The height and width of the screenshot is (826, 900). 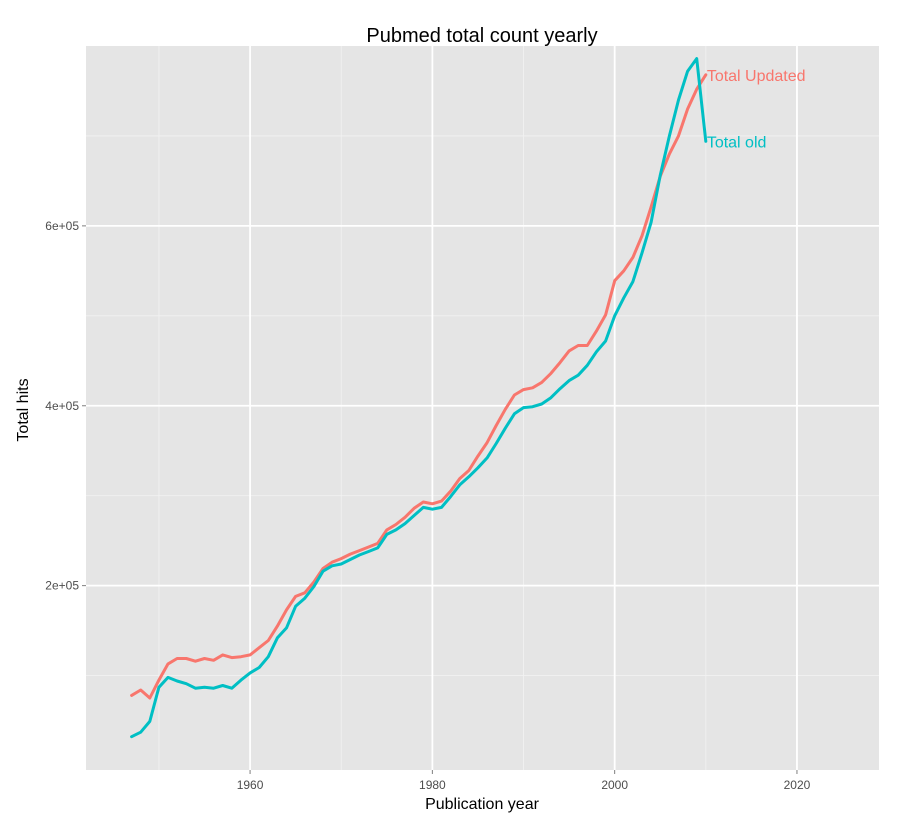 What do you see at coordinates (432, 785) in the screenshot?
I see `x-tick-label: 1980` at bounding box center [432, 785].